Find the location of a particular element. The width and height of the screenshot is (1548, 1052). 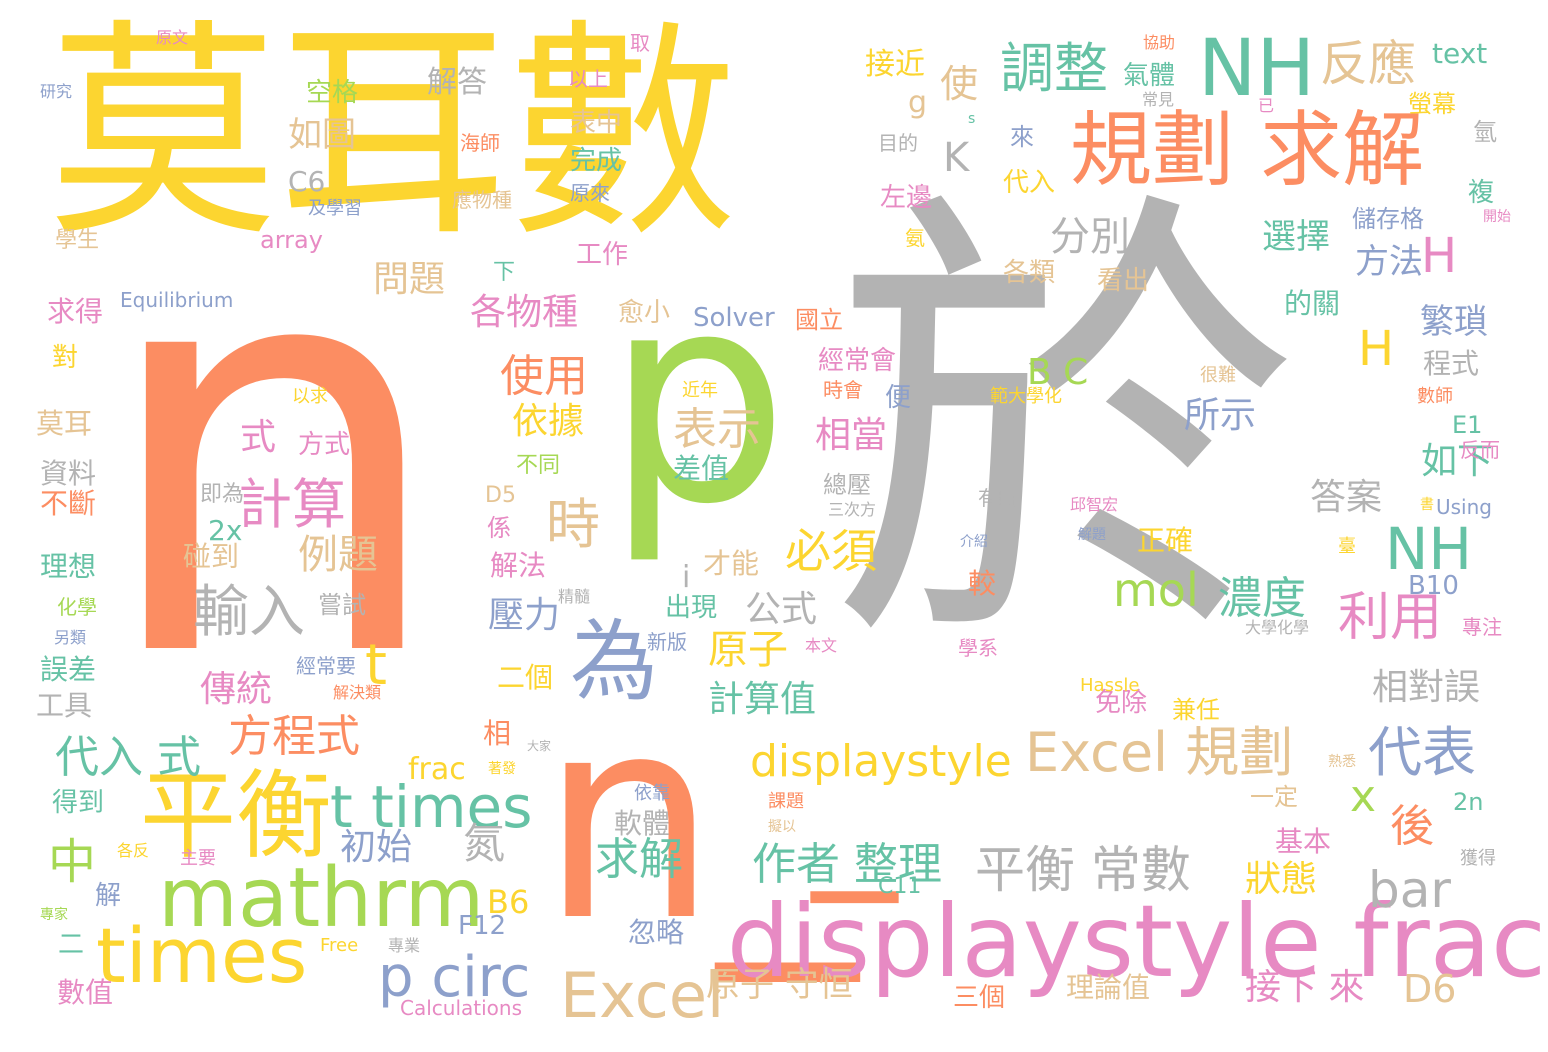

cloud-word: 解題 is located at coordinates (1092, 535).